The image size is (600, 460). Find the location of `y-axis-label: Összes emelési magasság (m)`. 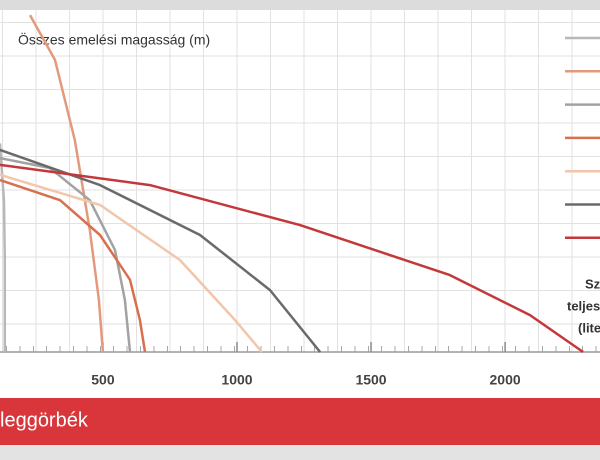

y-axis-label: Összes emelési magasság (m) is located at coordinates (114, 39).